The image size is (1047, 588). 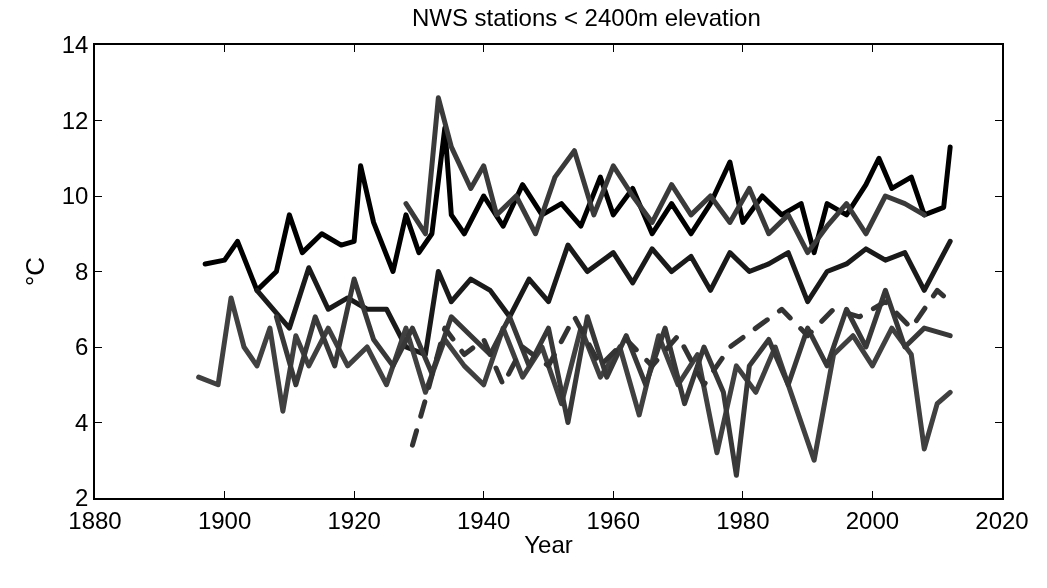 What do you see at coordinates (224, 520) in the screenshot?
I see `x-tick-label: 1900` at bounding box center [224, 520].